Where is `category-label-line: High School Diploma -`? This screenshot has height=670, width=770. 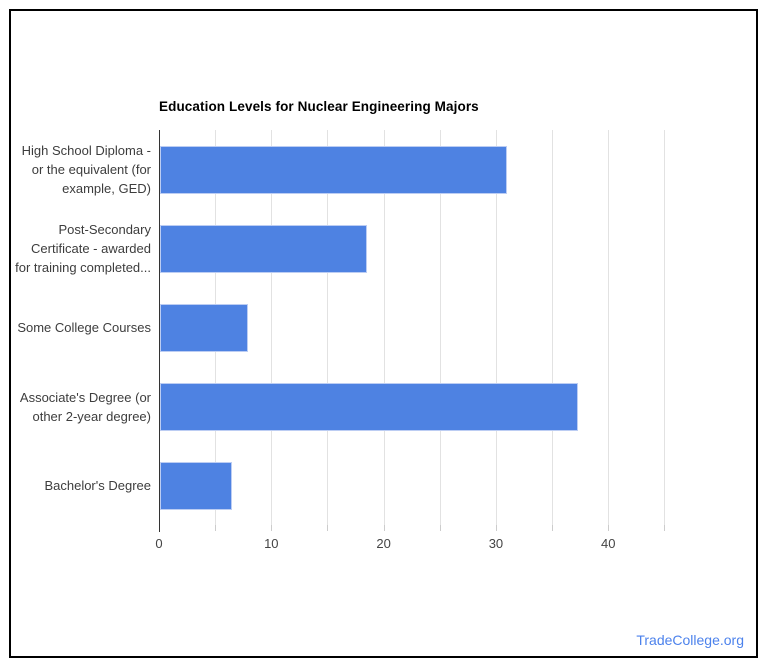 category-label-line: High School Diploma - is located at coordinates (86, 150).